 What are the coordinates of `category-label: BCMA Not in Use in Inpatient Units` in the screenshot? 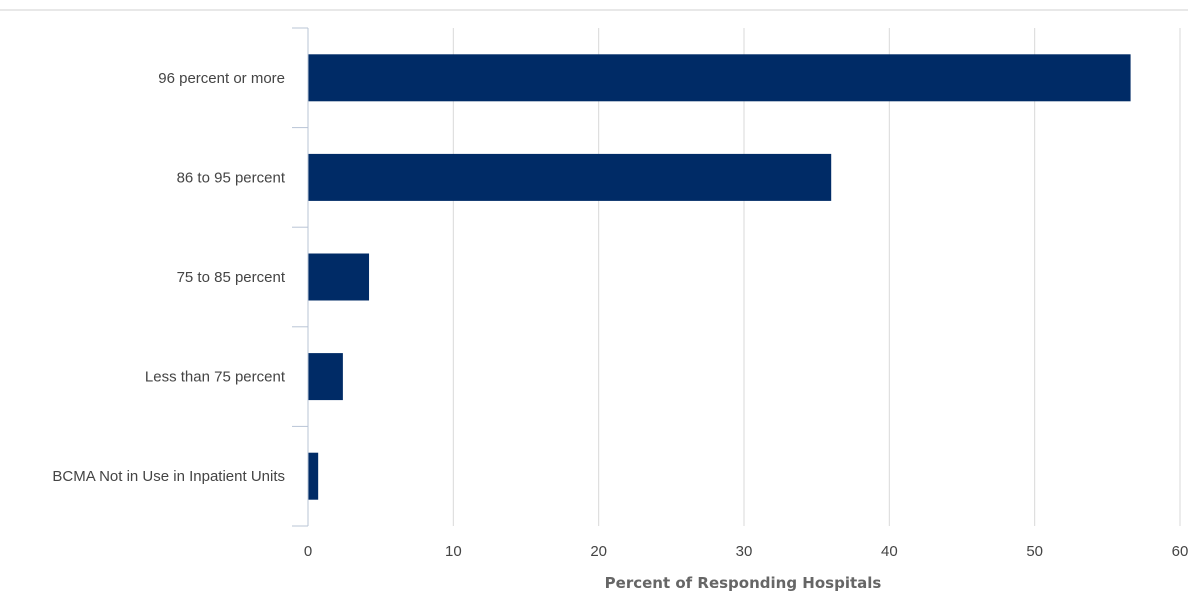 It's located at (168, 476).